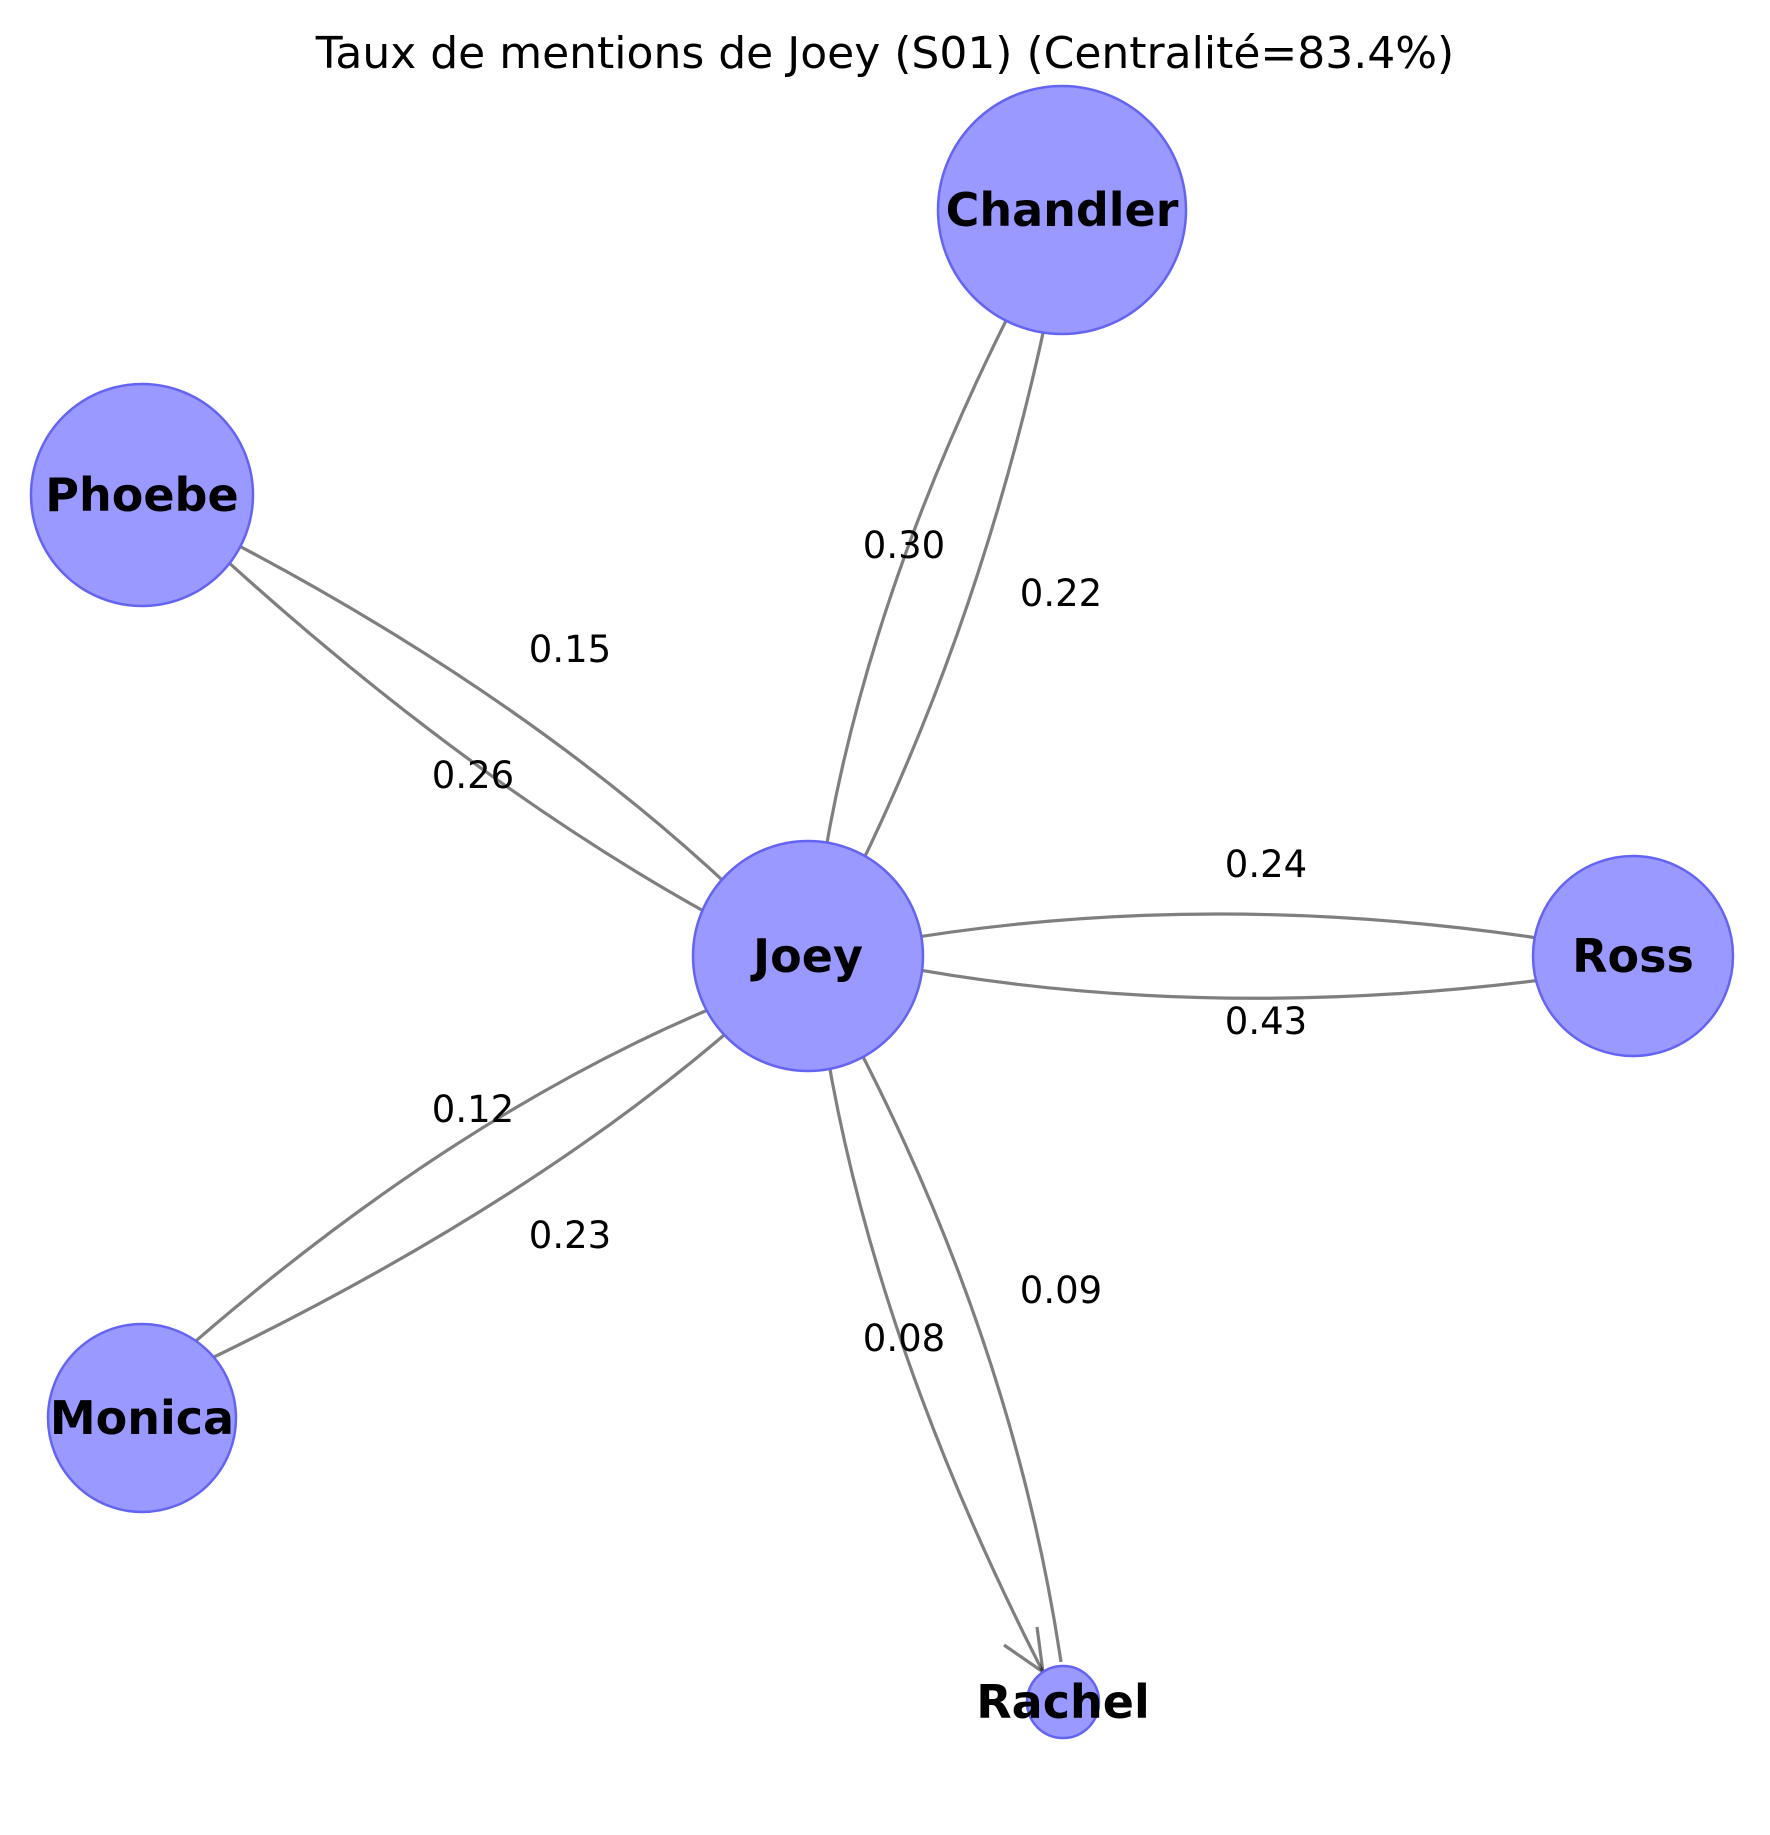  What do you see at coordinates (1061, 1290) in the screenshot?
I see `edge-label-rachel-to-joey: 0.09` at bounding box center [1061, 1290].